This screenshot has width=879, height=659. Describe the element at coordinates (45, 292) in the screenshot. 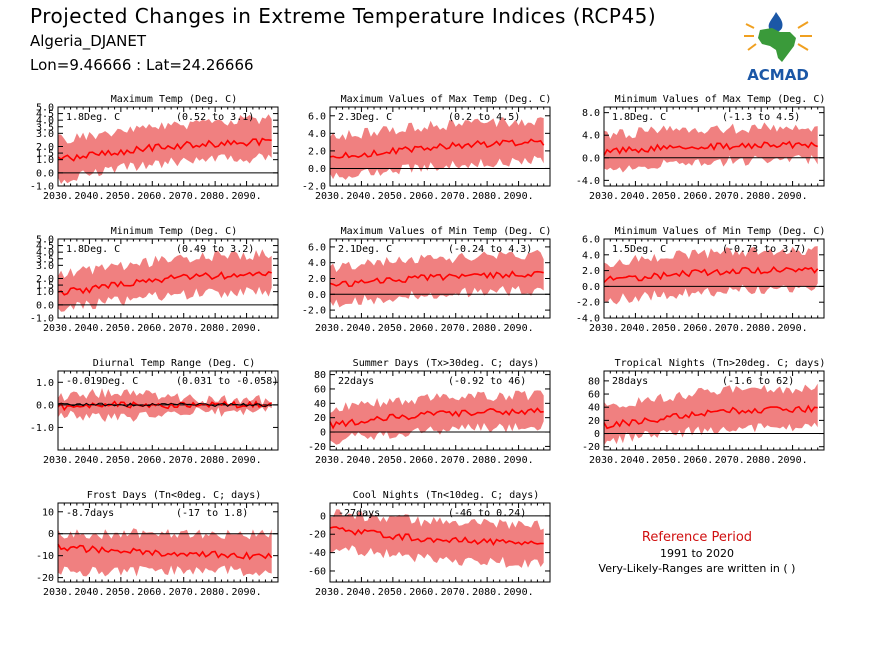

I see `y-tick-label: 1.0` at that location.